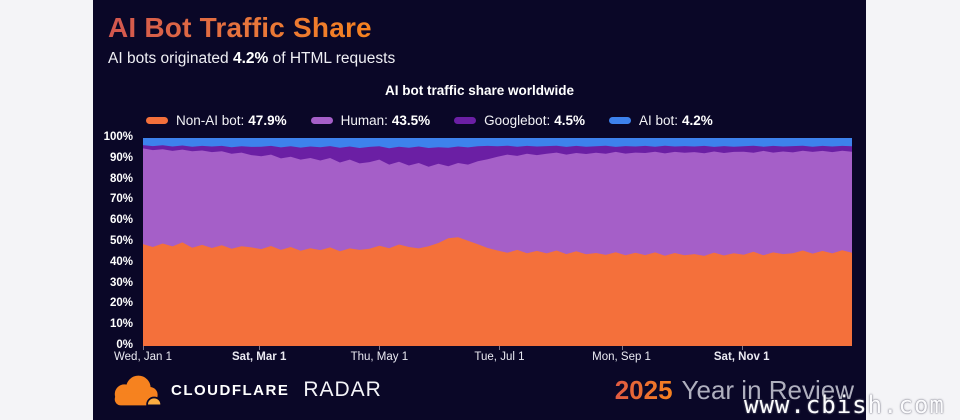  I want to click on legend-label: Human:, so click(364, 120).